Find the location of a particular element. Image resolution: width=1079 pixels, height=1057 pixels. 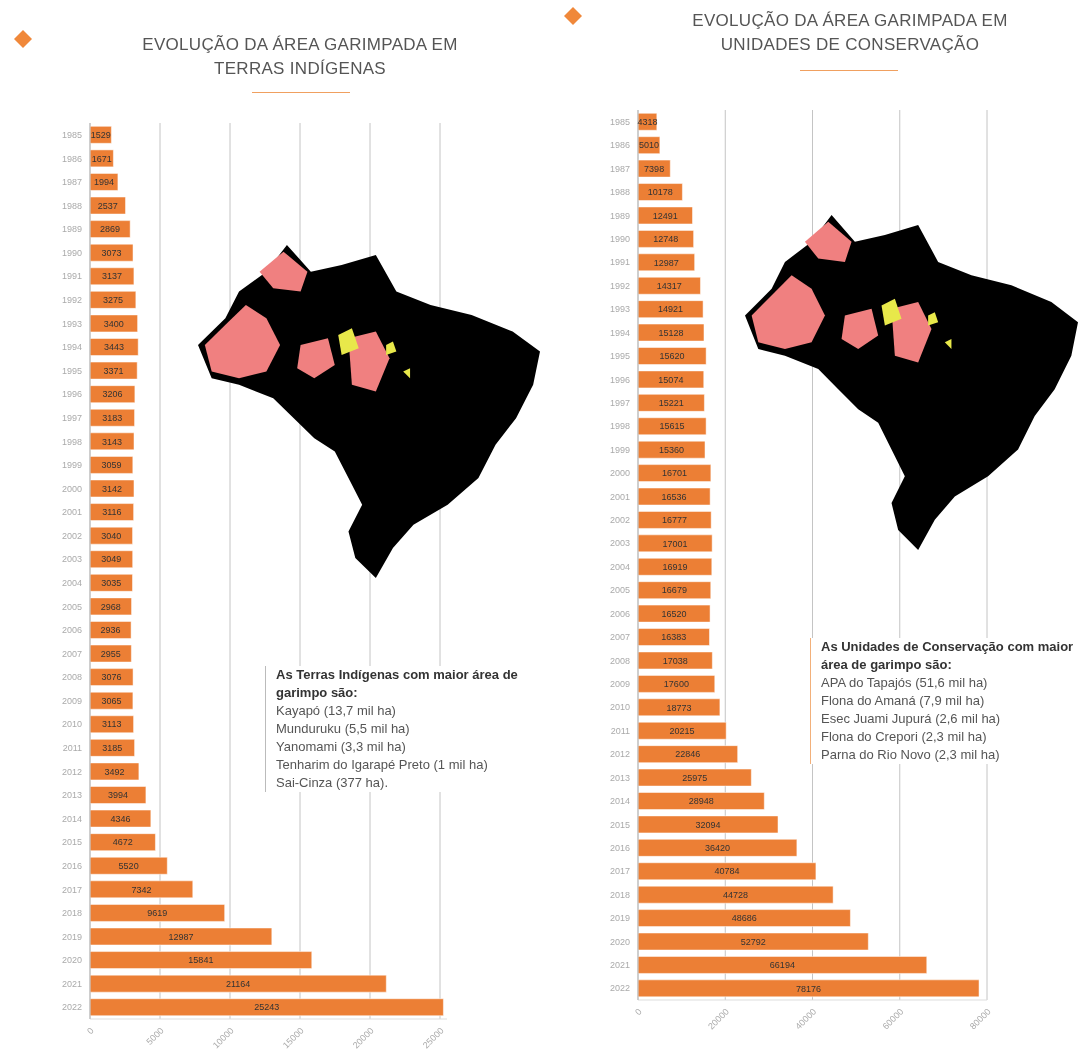

y-tick-label: 1991 is located at coordinates (71, 276).